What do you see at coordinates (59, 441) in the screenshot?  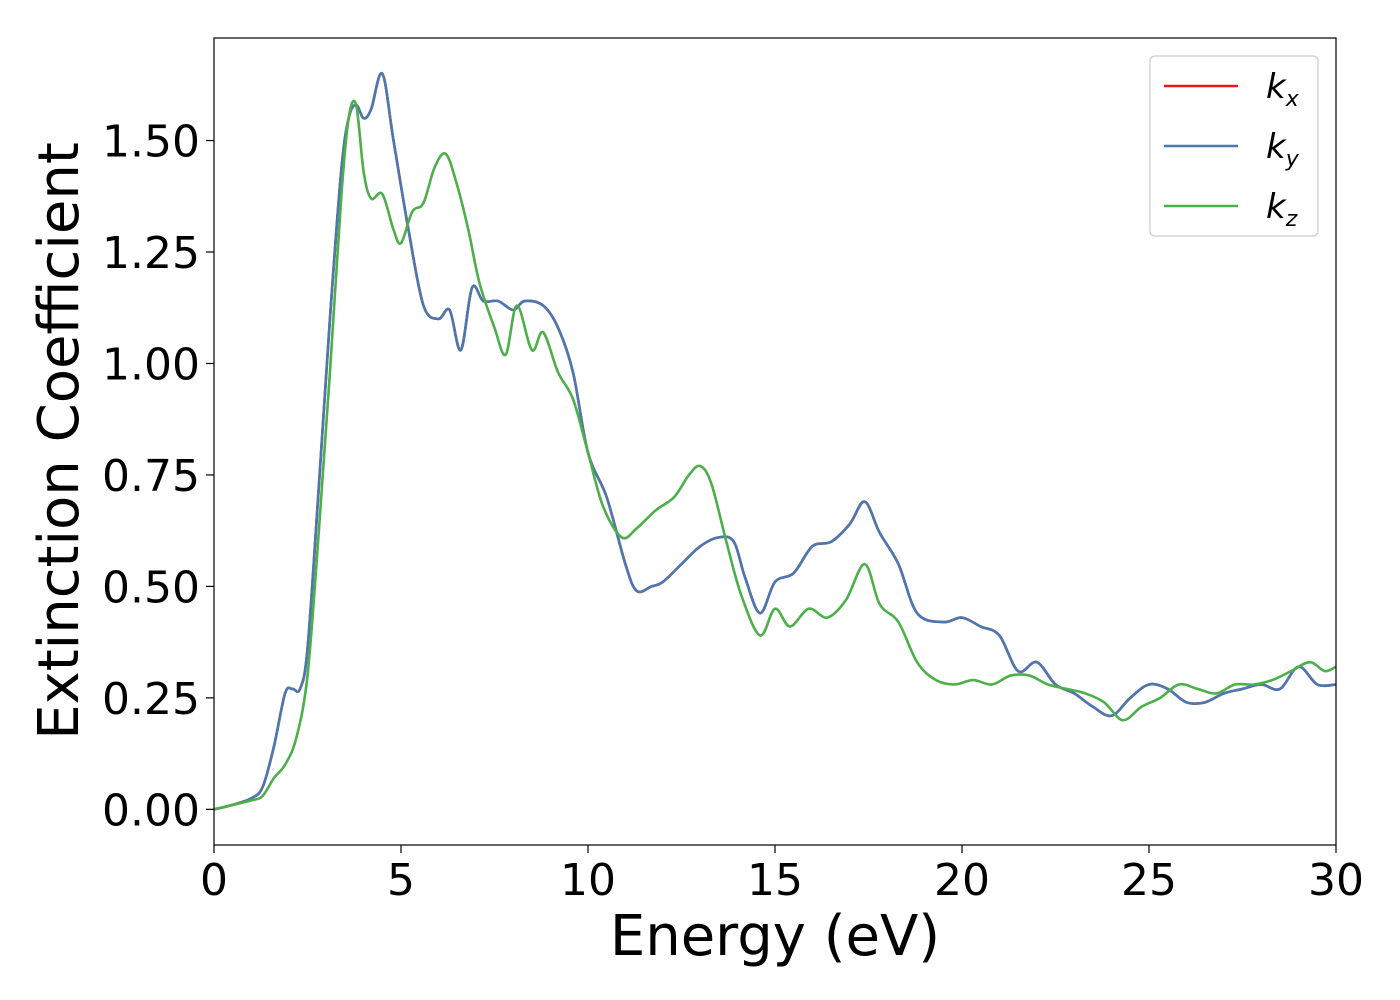 I see `y-axis-title: Extinction Coefficient` at bounding box center [59, 441].